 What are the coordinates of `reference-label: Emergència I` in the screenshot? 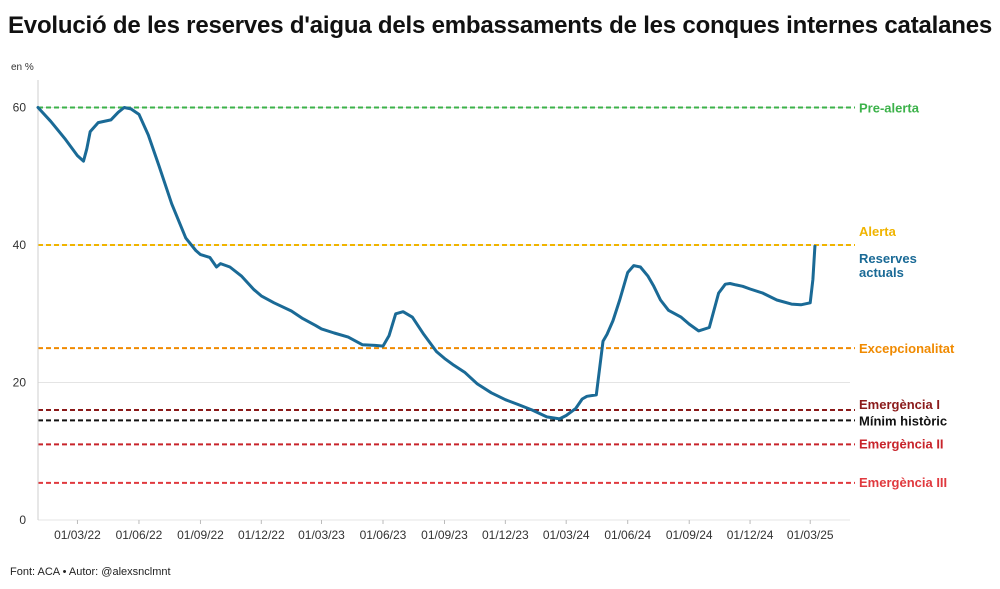 It's located at (899, 404).